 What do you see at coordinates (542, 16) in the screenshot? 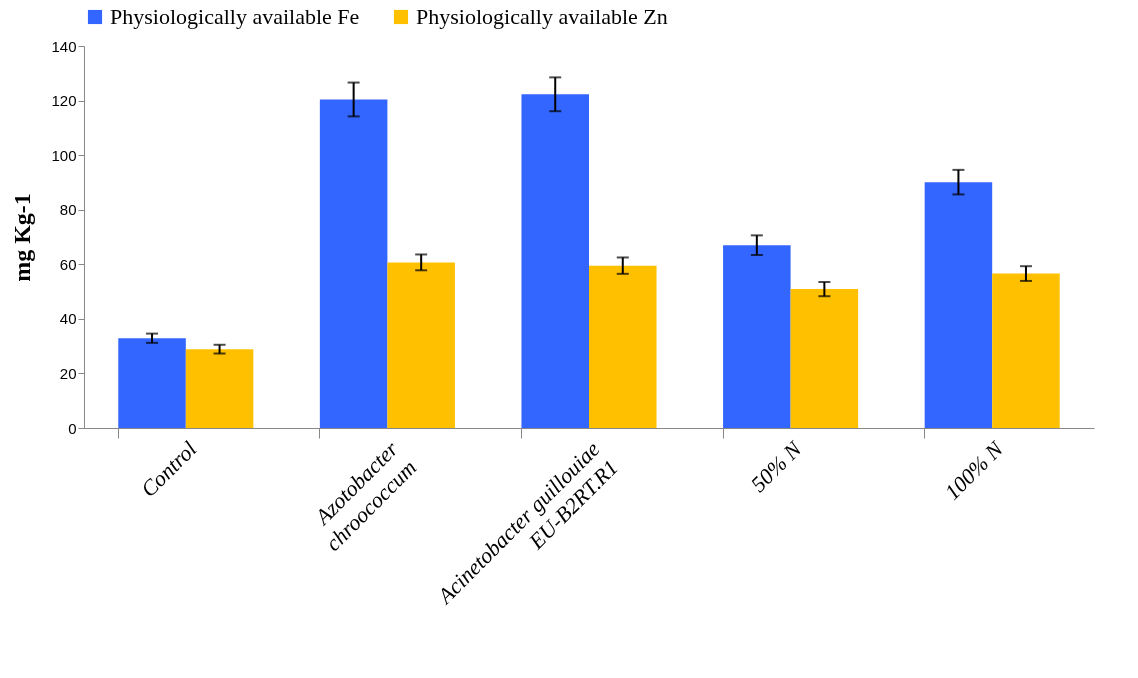
I see `legend-label: Physiologically available Zn` at bounding box center [542, 16].